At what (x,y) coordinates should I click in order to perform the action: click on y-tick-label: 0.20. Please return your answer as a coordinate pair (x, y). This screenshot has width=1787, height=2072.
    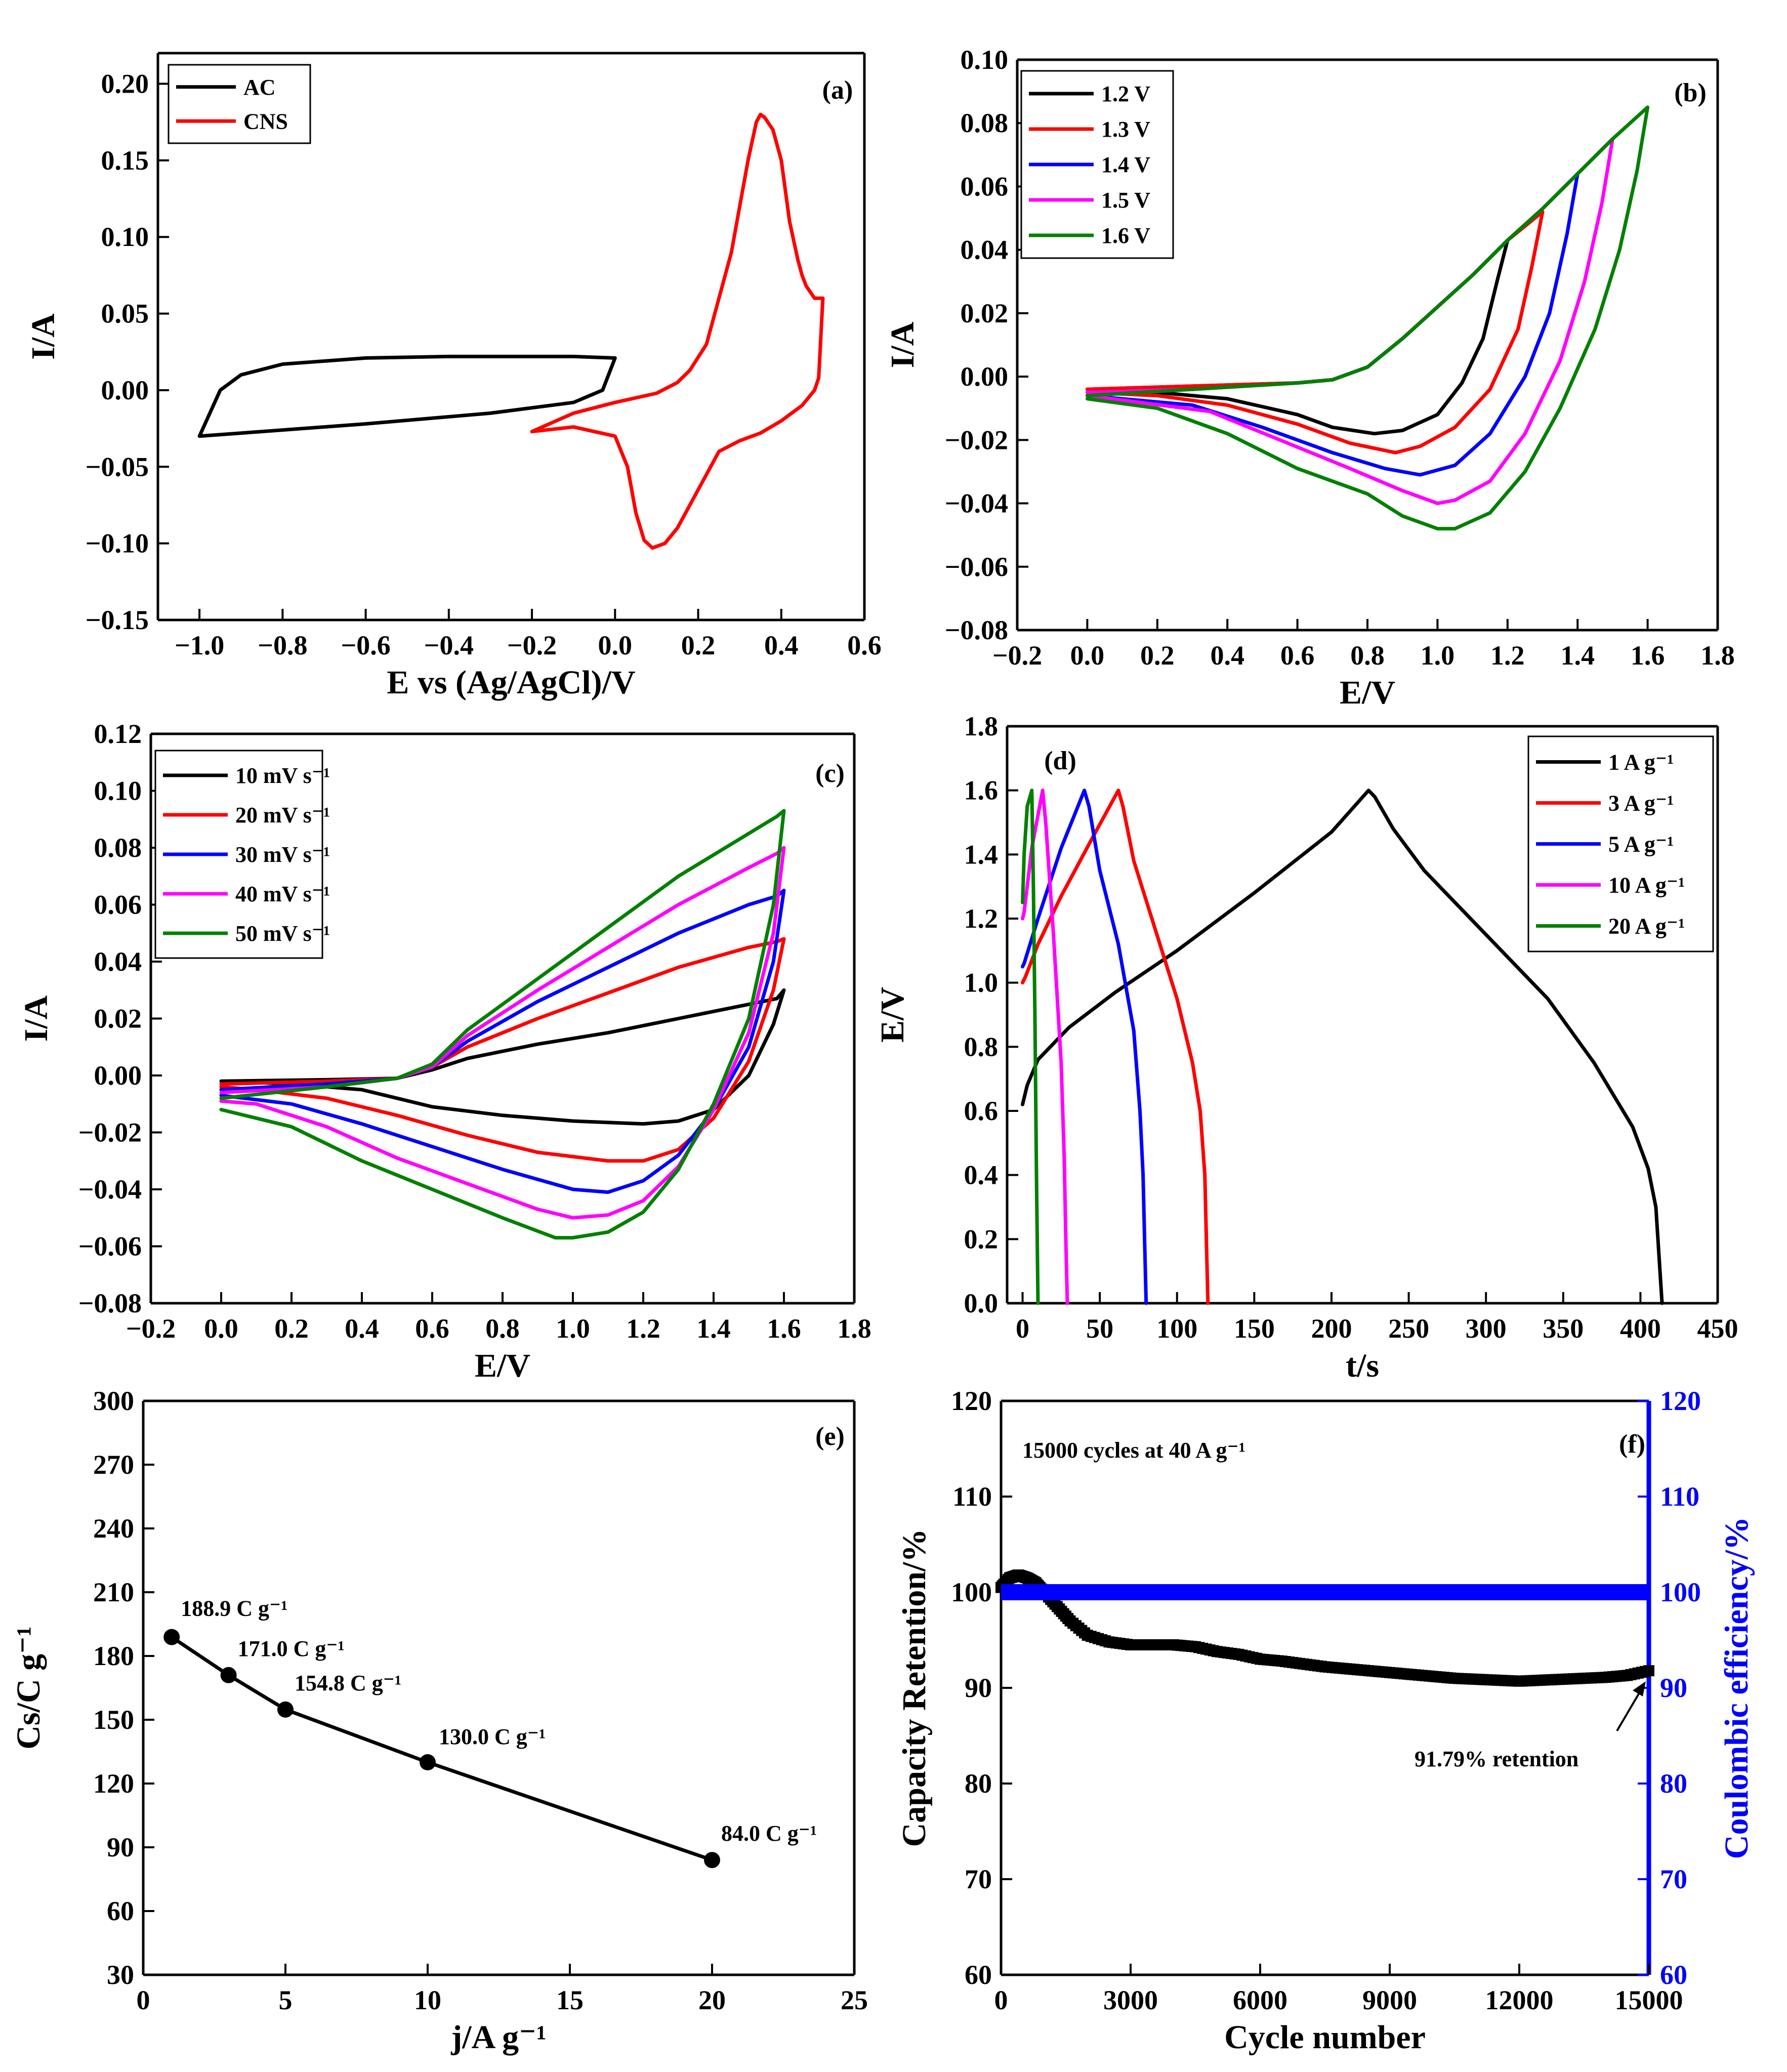
    Looking at the image, I should click on (125, 84).